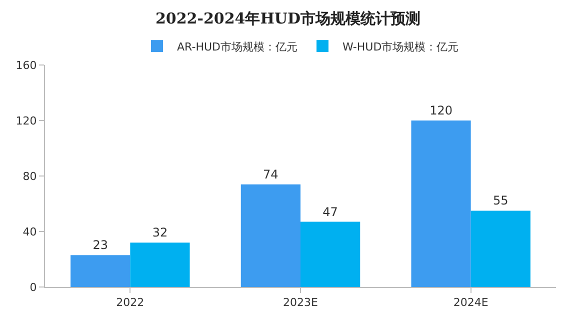 This screenshot has width=576, height=327. What do you see at coordinates (300, 303) in the screenshot?
I see `x-tick-label: 2023E` at bounding box center [300, 303].